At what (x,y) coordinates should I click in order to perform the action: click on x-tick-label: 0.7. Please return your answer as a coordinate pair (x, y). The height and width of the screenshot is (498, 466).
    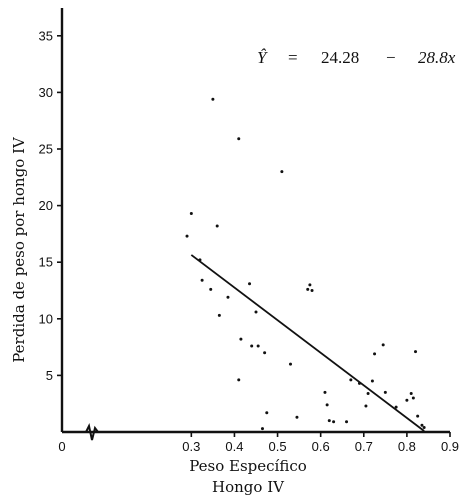
    Looking at the image, I should click on (364, 446).